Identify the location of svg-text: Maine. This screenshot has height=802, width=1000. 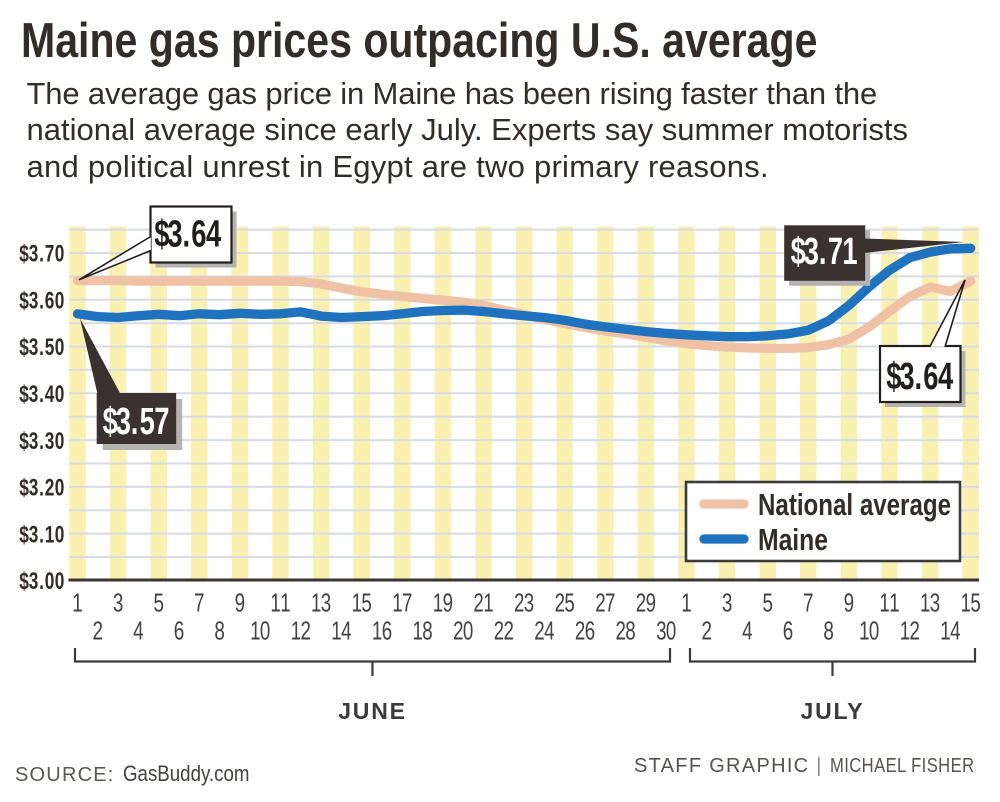
(793, 539).